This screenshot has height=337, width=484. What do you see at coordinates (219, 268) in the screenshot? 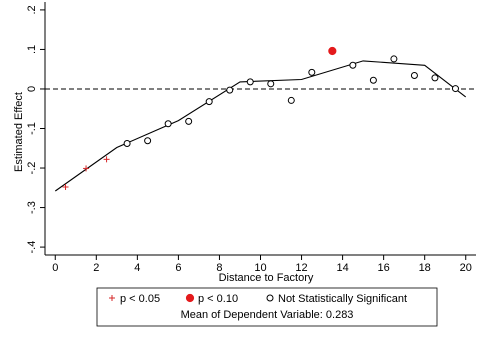
I see `x-tick-label: 8` at bounding box center [219, 268].